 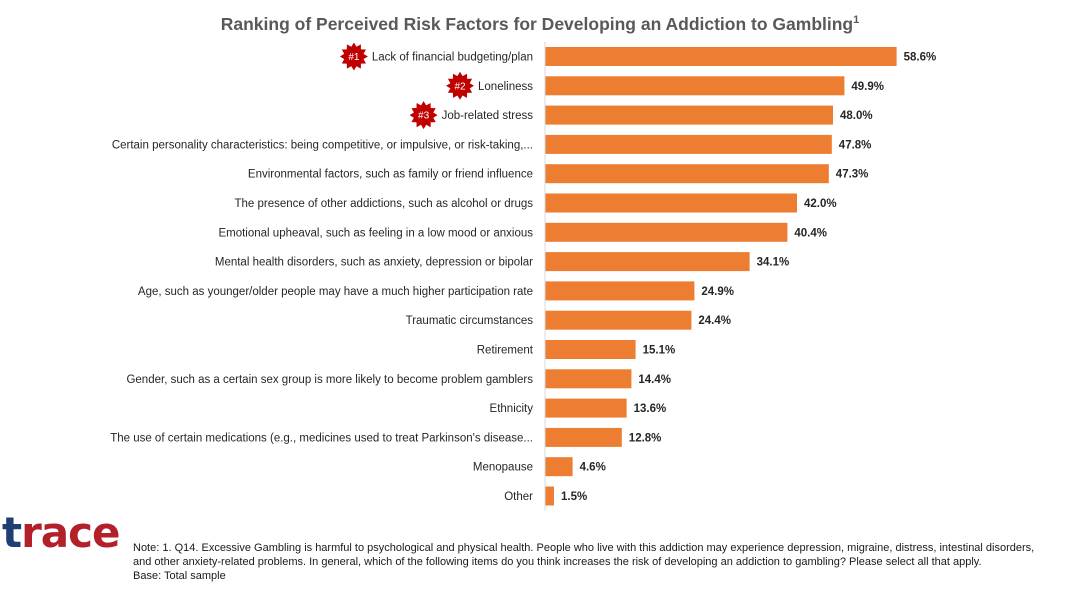 What do you see at coordinates (820, 204) in the screenshot?
I see `value-label: 42.0%` at bounding box center [820, 204].